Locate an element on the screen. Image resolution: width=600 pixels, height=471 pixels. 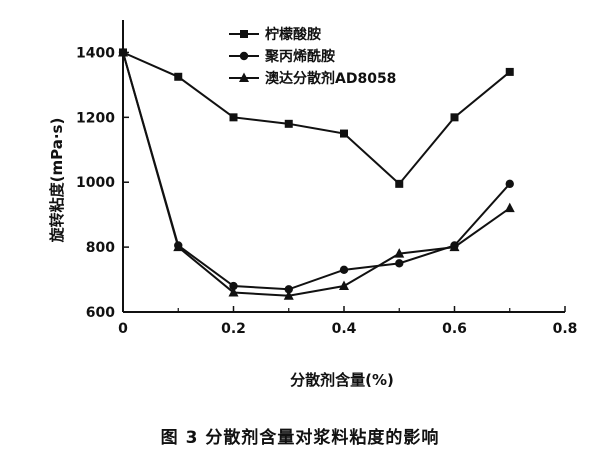
x-tick-label: 0.2 is located at coordinates (233, 329).